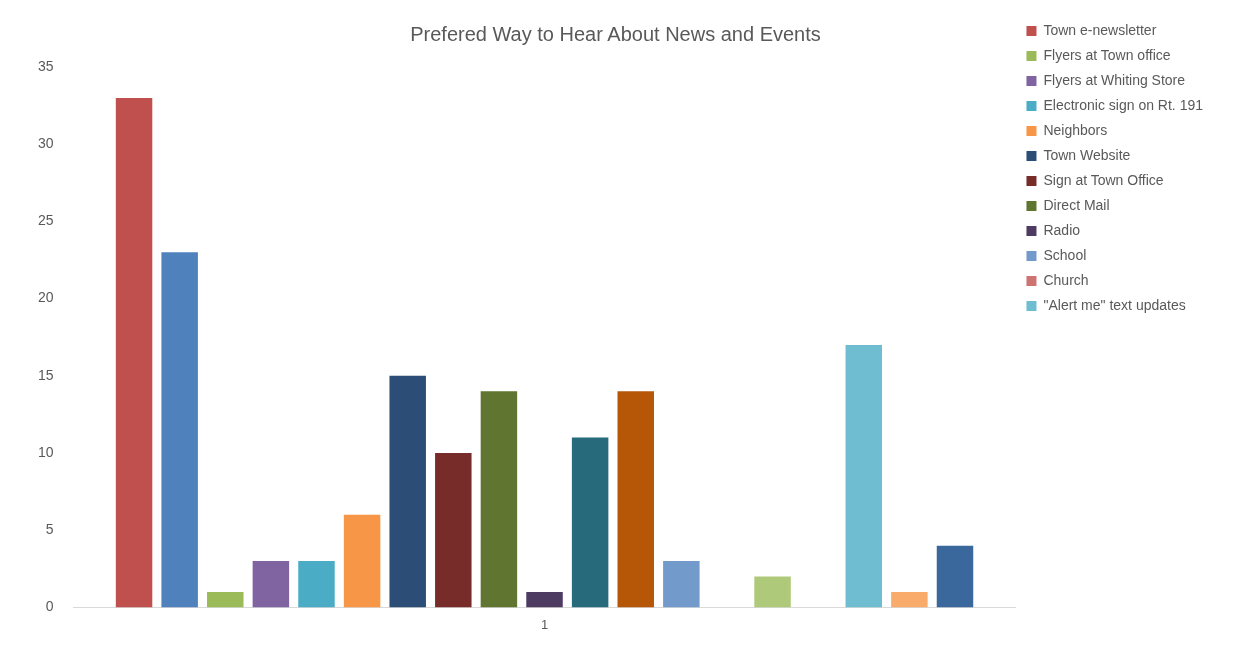 The image size is (1233, 658). I want to click on legend-label: Direct Mail, so click(1076, 204).